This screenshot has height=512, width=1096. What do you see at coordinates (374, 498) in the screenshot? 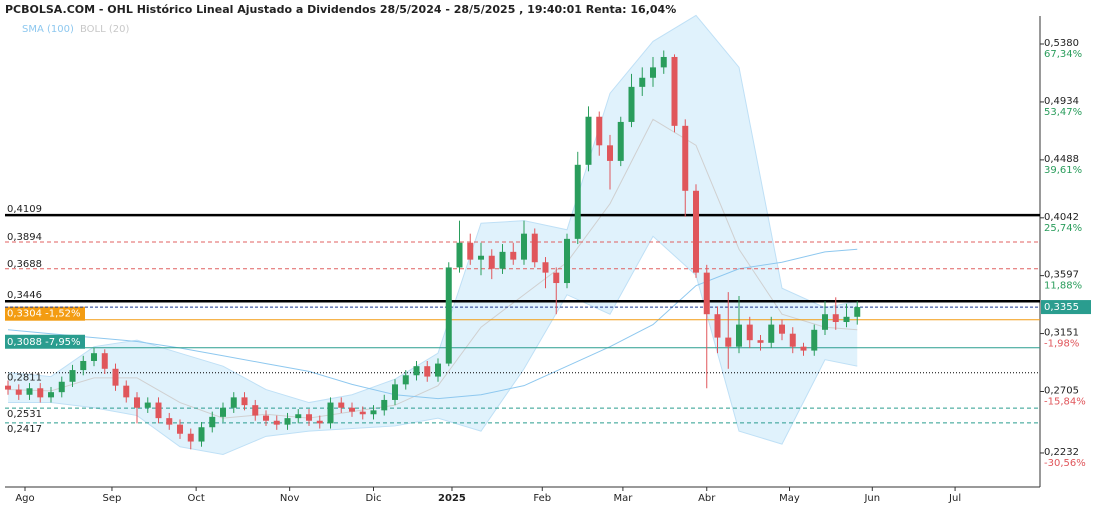
I see `x-tick-label: Dic` at bounding box center [374, 498].